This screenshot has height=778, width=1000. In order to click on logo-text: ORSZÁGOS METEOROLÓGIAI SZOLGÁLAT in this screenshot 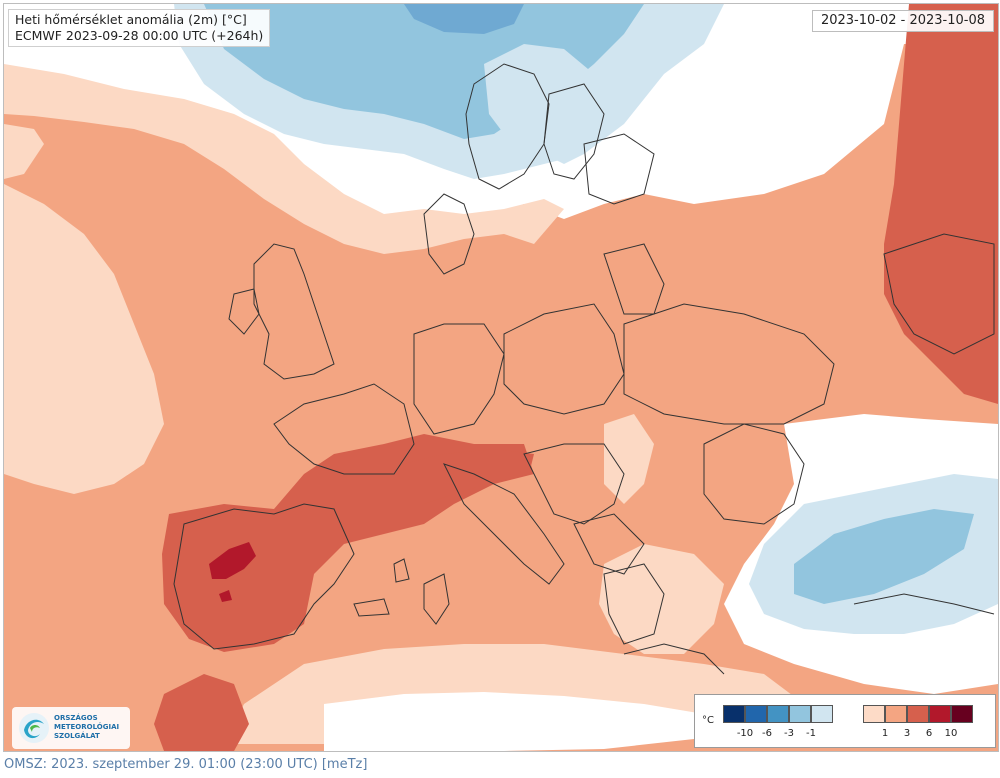, I will do `click(86, 727)`.